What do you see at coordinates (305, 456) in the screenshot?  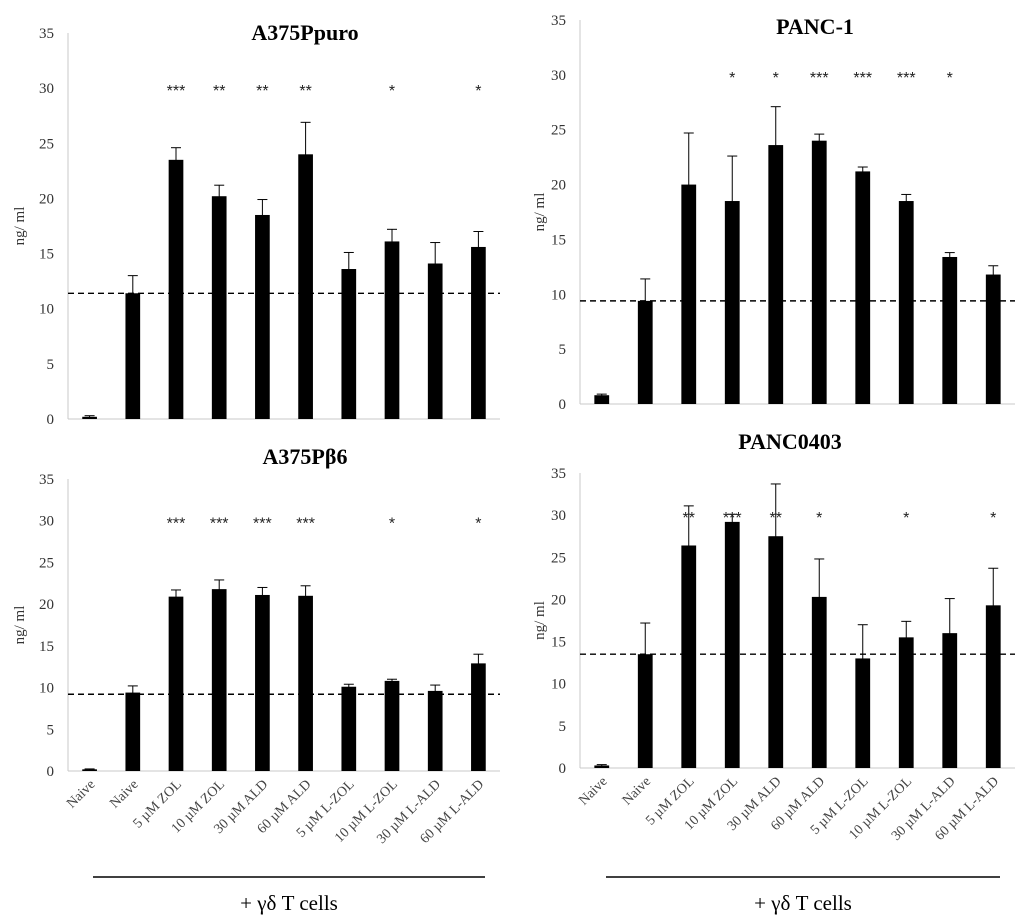 I see `chart-title: A375Pβ6` at bounding box center [305, 456].